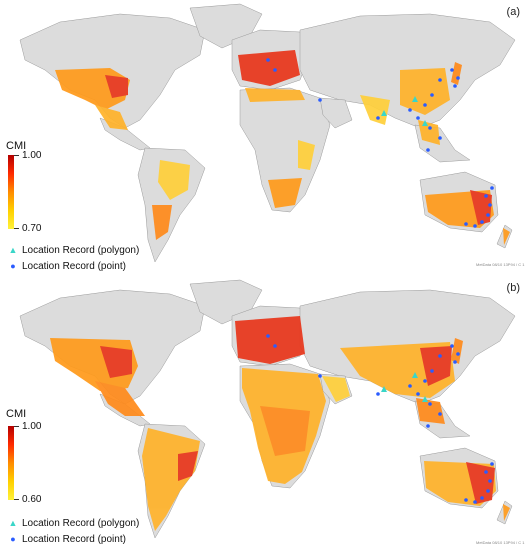  Describe the element at coordinates (513, 288) in the screenshot. I see `panel-label: (b)` at that location.